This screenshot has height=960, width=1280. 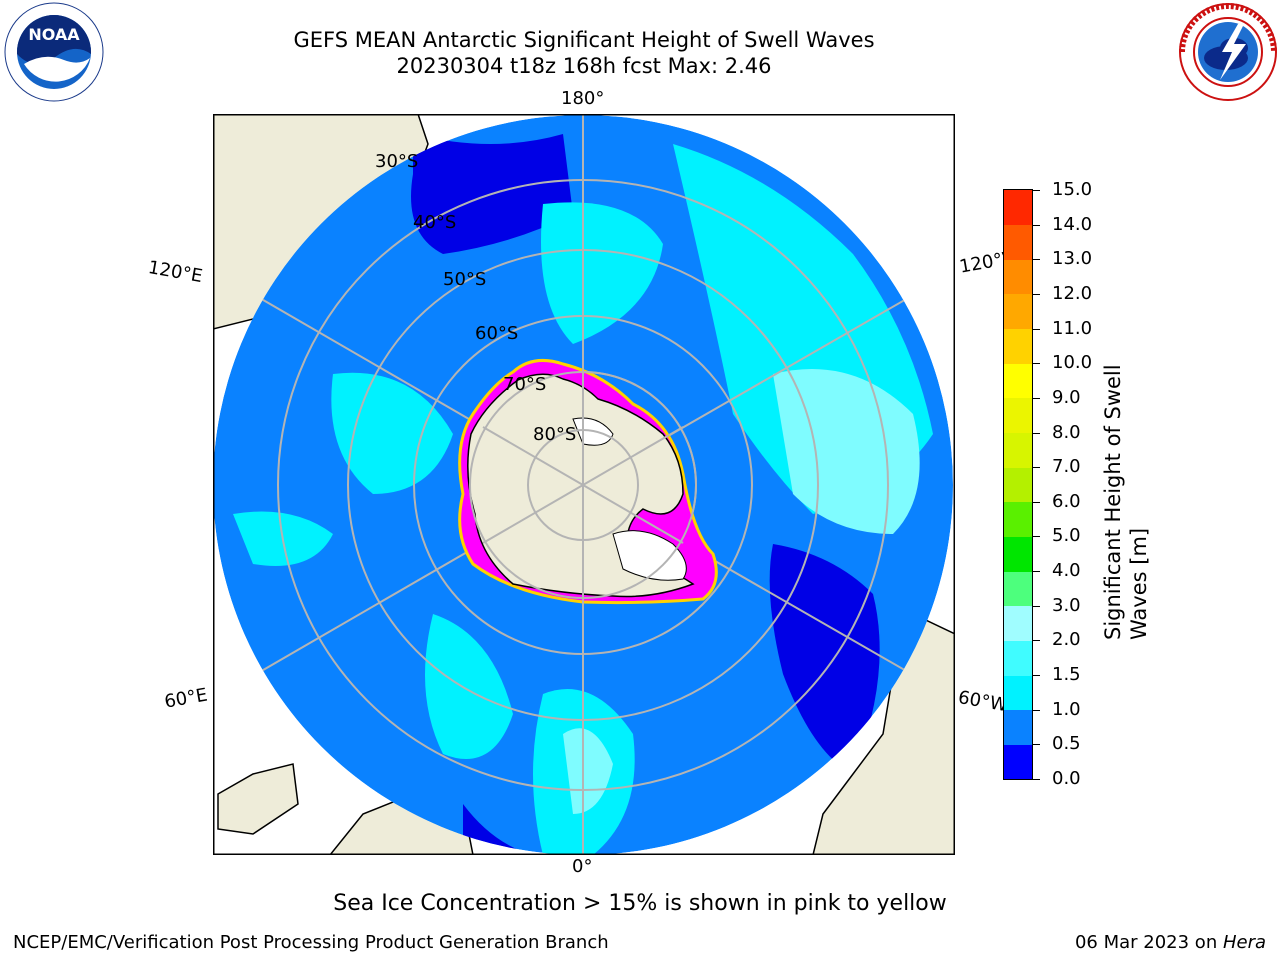 I want to click on madagascar-landmass, so click(x=258, y=799).